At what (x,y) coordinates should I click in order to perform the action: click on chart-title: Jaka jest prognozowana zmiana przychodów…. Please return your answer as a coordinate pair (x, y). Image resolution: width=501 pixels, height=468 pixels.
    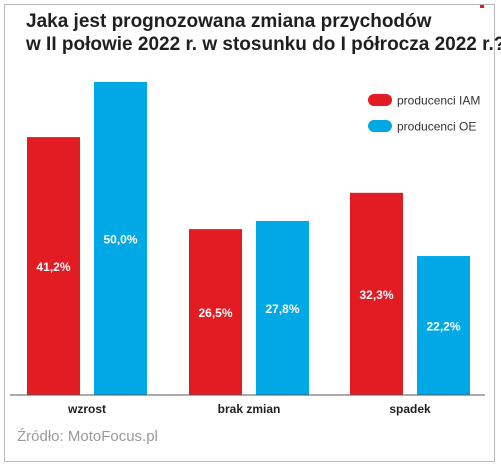
    Looking at the image, I should click on (263, 33).